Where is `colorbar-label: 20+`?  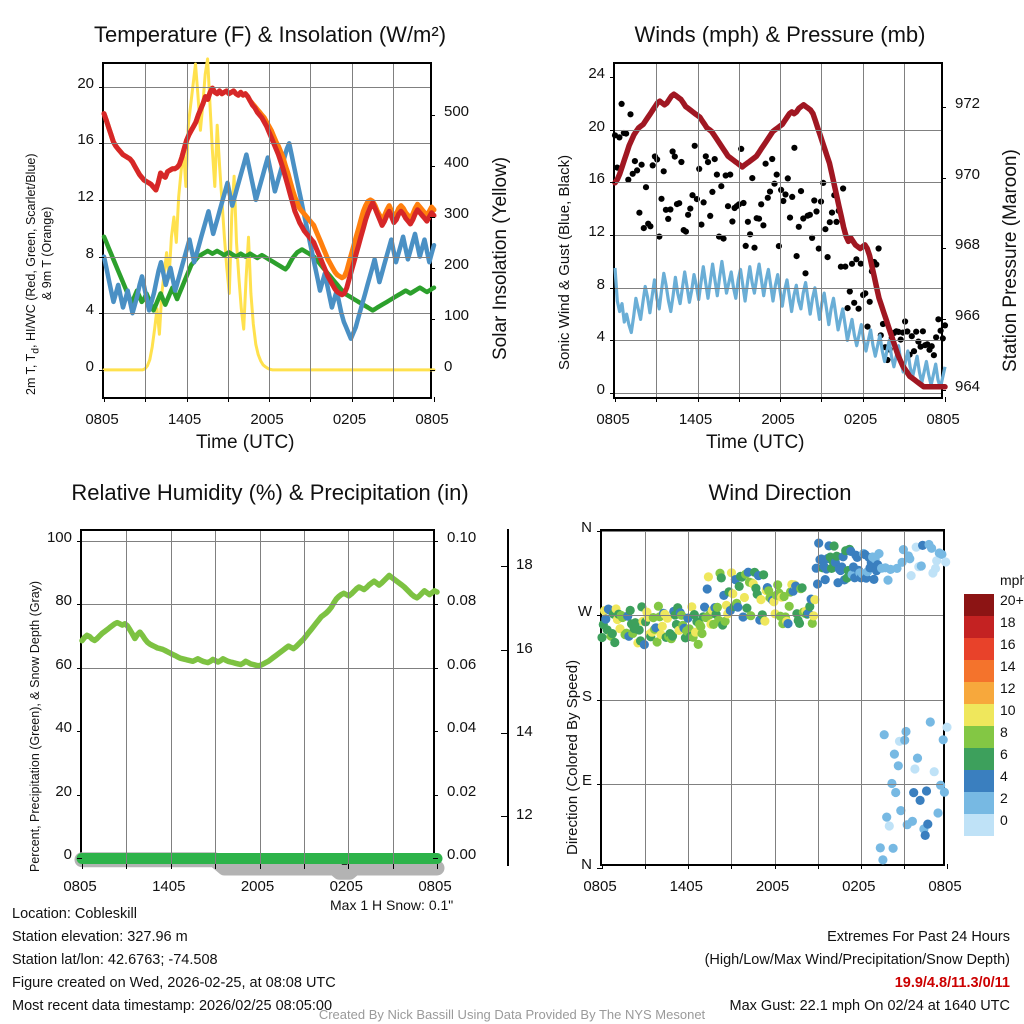
colorbar-label: 20+ is located at coordinates (1012, 600).